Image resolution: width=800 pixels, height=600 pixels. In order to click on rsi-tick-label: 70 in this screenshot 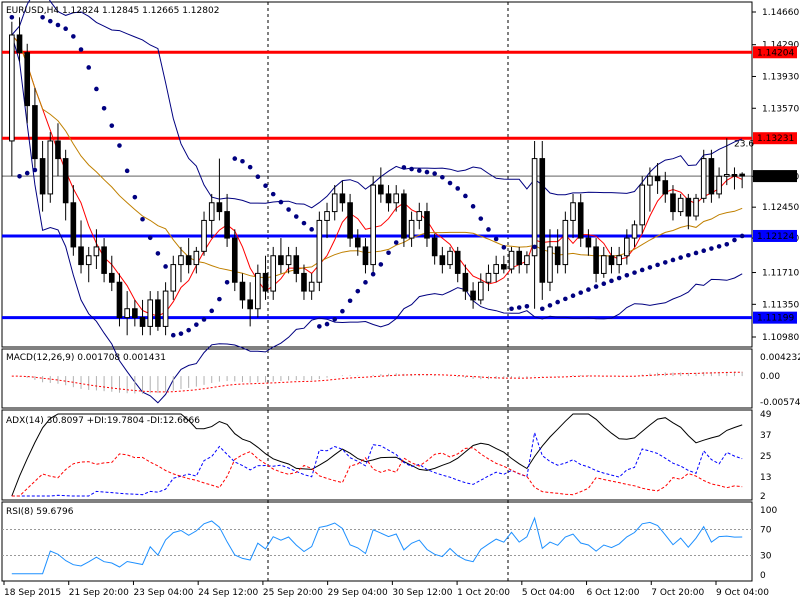, I will do `click(766, 531)`.